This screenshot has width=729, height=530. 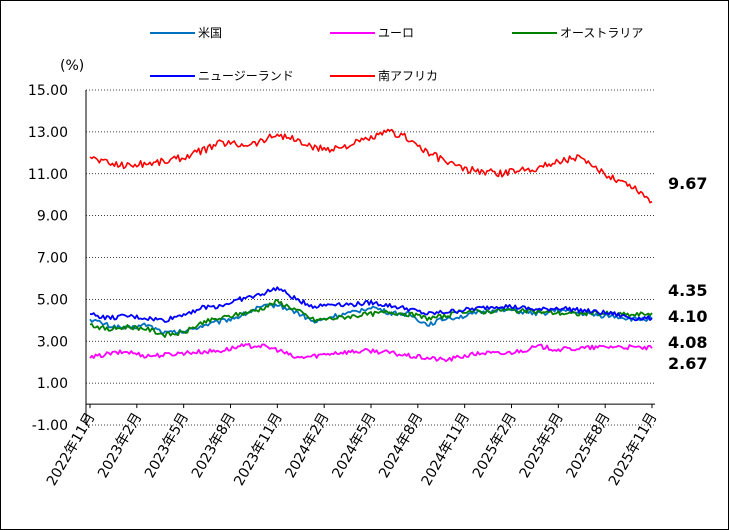 I want to click on y-tick-label: 3.00, so click(x=52, y=342).